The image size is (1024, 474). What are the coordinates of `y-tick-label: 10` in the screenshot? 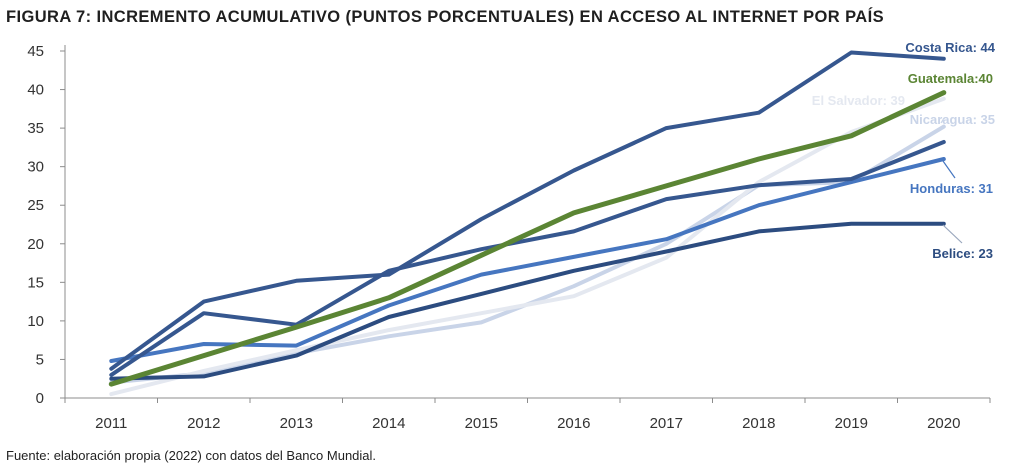 It's located at (35, 321).